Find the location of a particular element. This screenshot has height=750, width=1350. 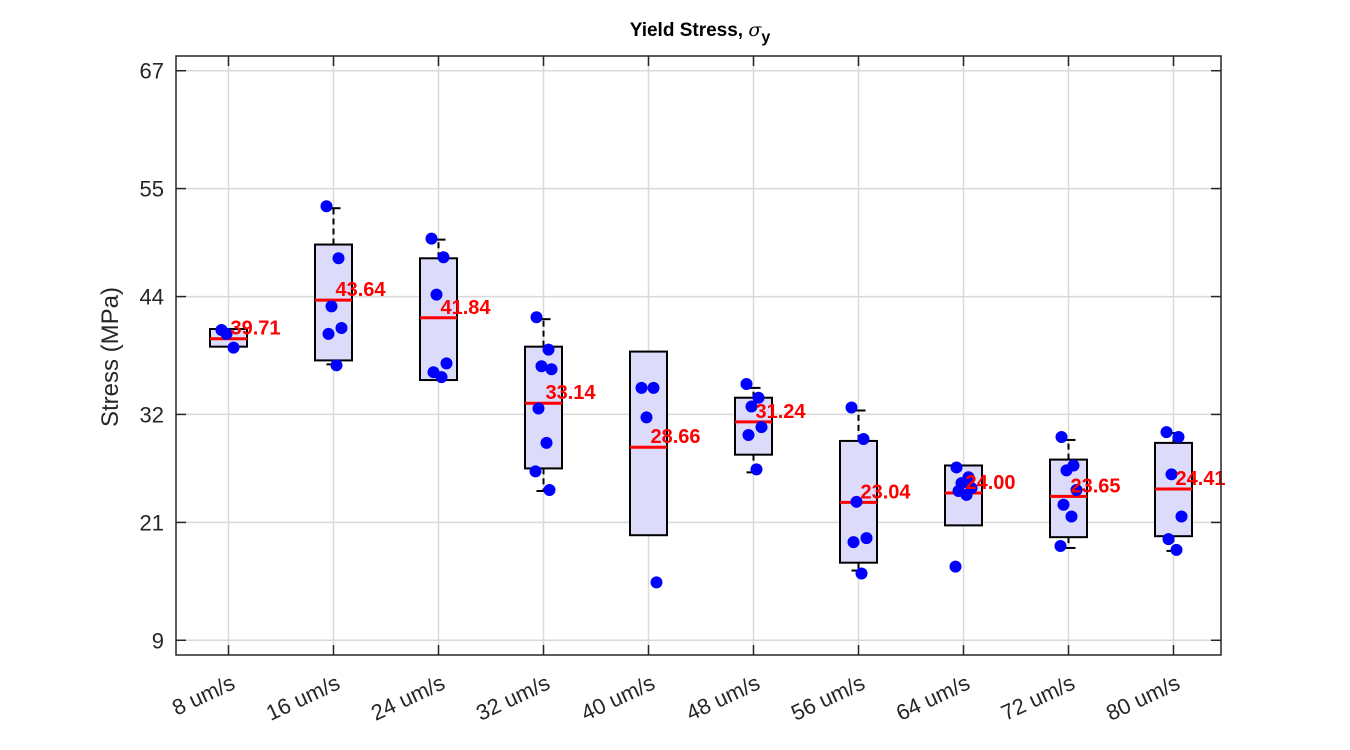

y-tick-label: 9 is located at coordinates (158, 640).